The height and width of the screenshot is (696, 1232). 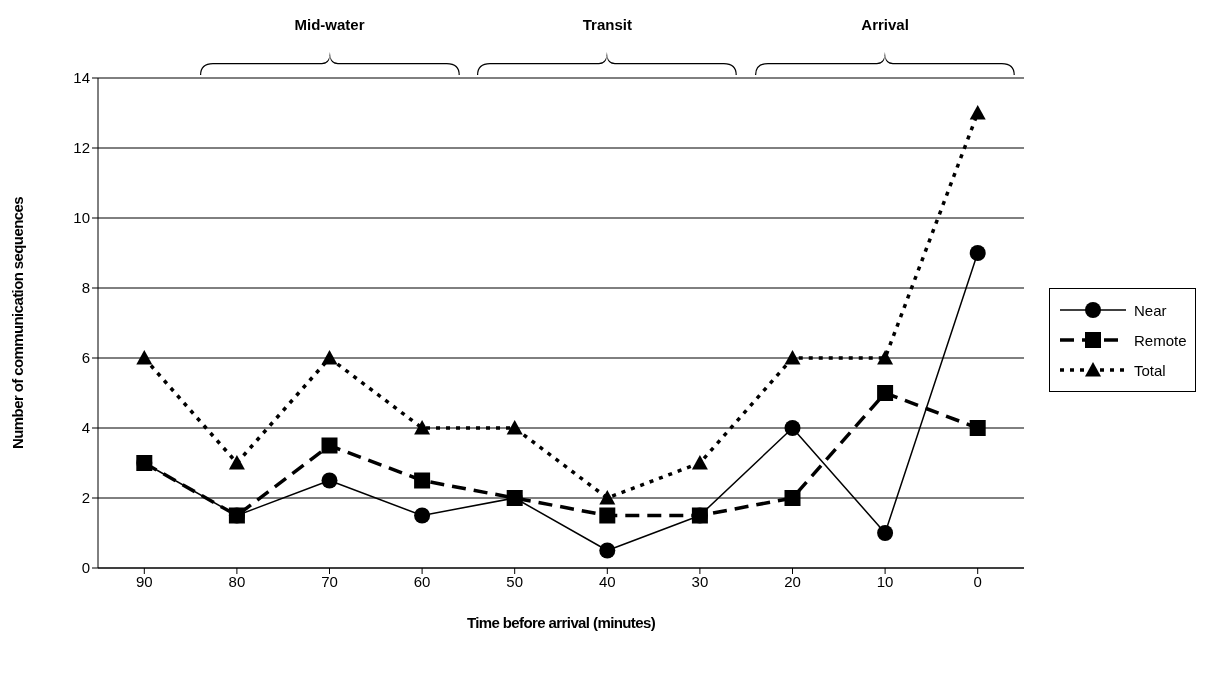 I want to click on x-tick-label: 50, so click(x=515, y=581).